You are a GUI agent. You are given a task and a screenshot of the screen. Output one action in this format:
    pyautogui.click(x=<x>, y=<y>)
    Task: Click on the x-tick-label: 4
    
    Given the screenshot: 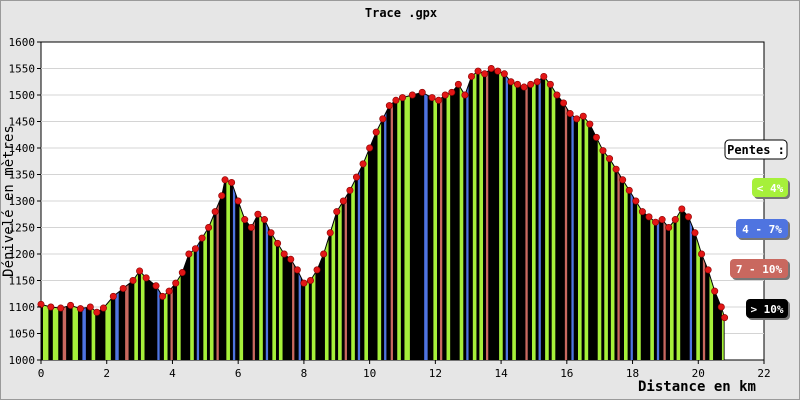 What is the action you would take?
    pyautogui.click(x=172, y=373)
    